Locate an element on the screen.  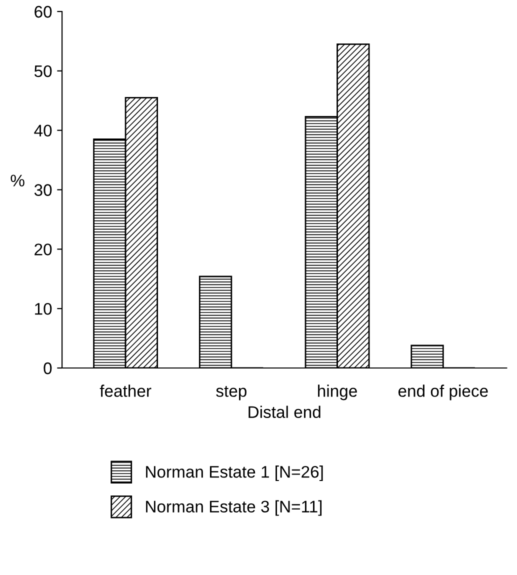
legend-label: Norman Estate 3 [N=11] is located at coordinates (234, 508).